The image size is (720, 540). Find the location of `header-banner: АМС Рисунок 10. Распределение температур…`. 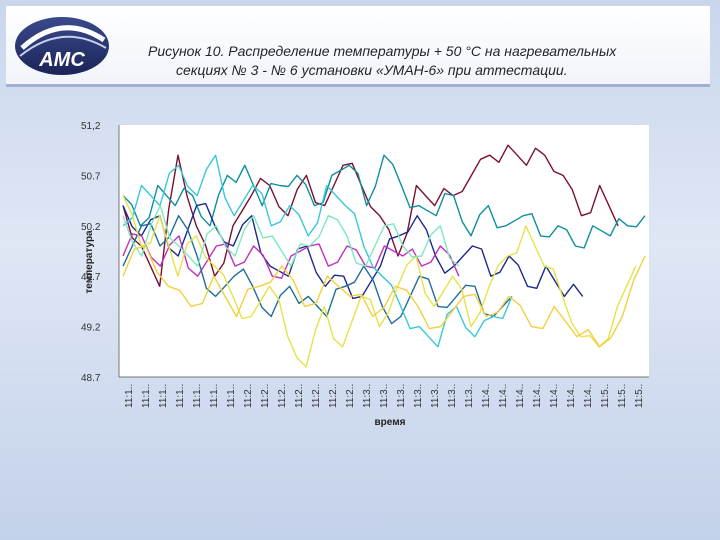

header-banner: АМС Рисунок 10. Распределение температур… is located at coordinates (358, 46).